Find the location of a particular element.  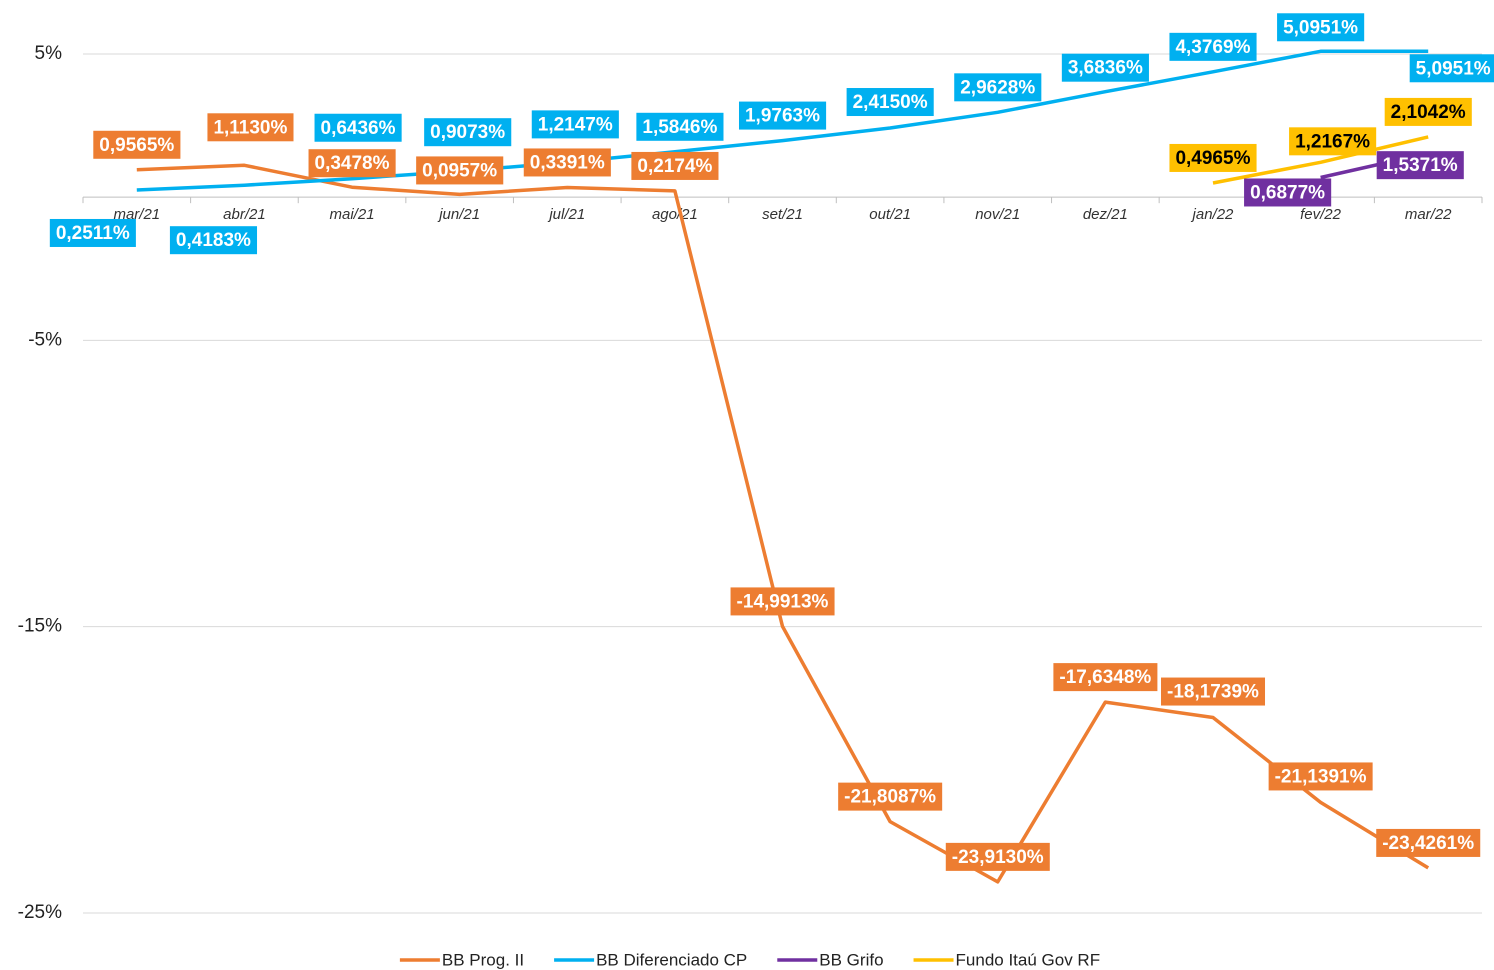

legend-label: BB Grifo is located at coordinates (851, 959).